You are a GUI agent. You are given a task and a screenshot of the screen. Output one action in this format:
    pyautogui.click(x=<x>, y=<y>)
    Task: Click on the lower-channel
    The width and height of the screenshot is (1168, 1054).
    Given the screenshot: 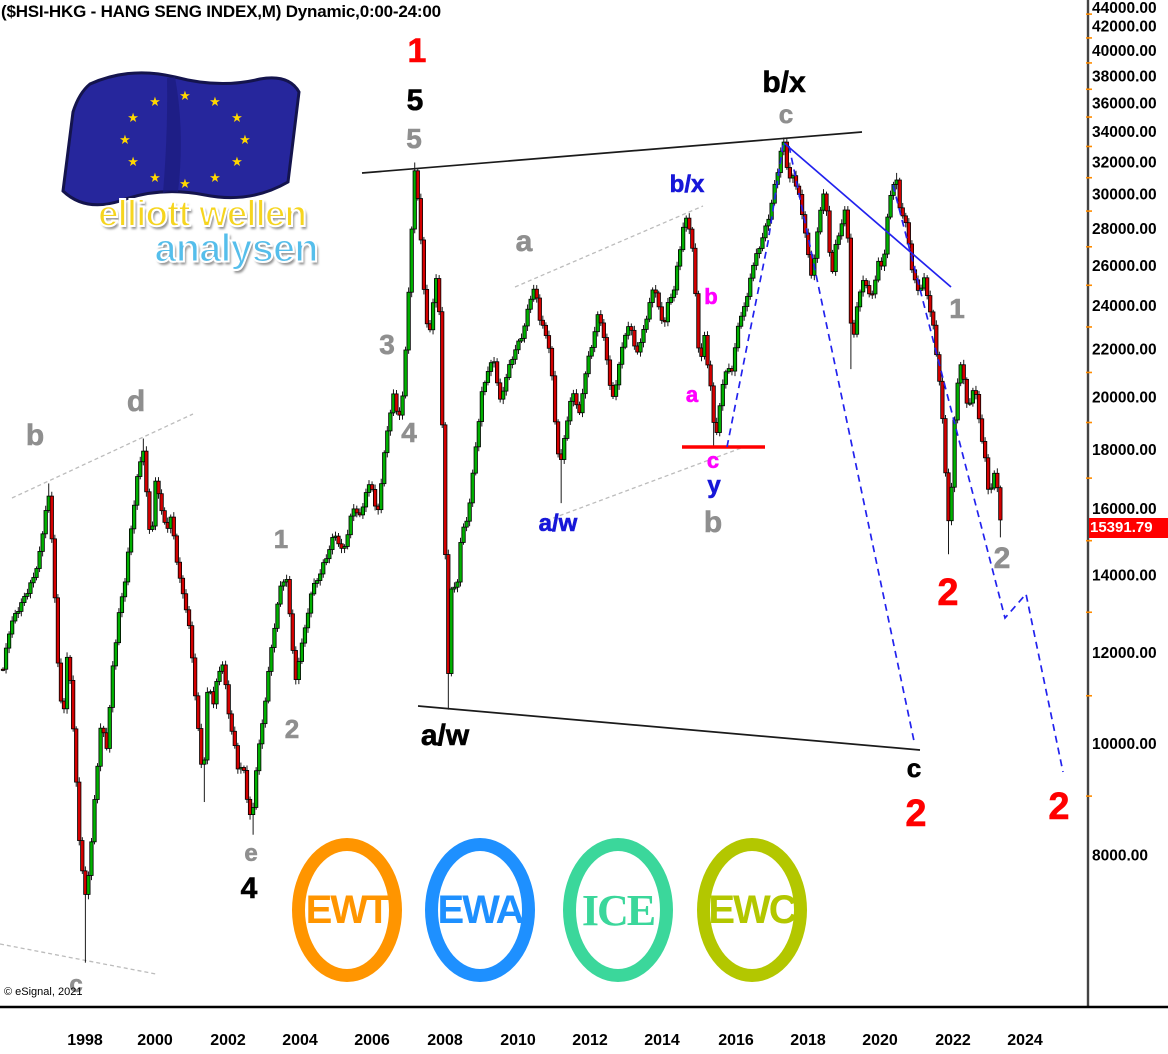 What is the action you would take?
    pyautogui.click(x=669, y=728)
    